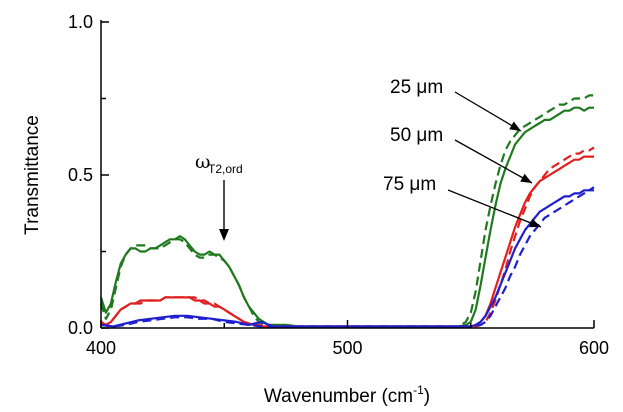 The image size is (623, 412). Describe the element at coordinates (594, 348) in the screenshot. I see `x-tick-label: 600` at that location.